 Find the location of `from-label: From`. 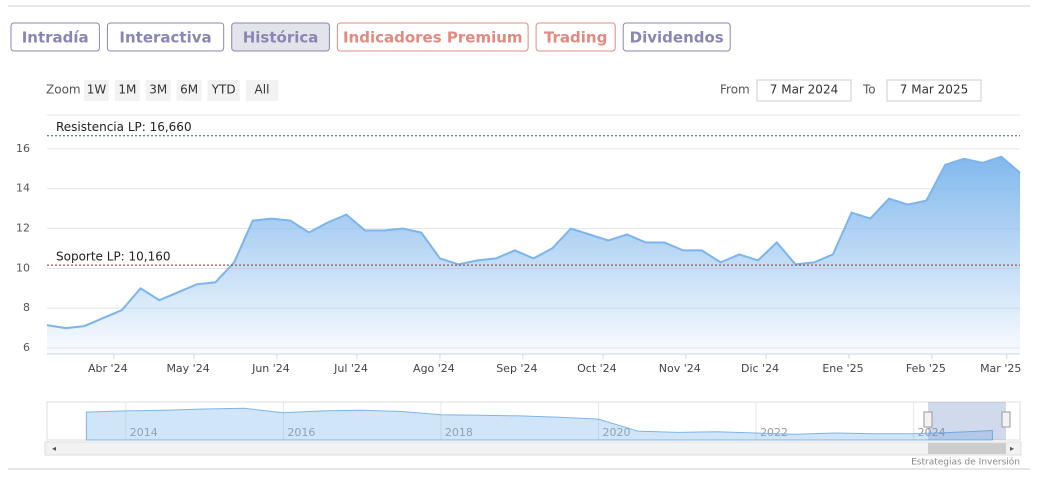

from-label: From is located at coordinates (735, 90).